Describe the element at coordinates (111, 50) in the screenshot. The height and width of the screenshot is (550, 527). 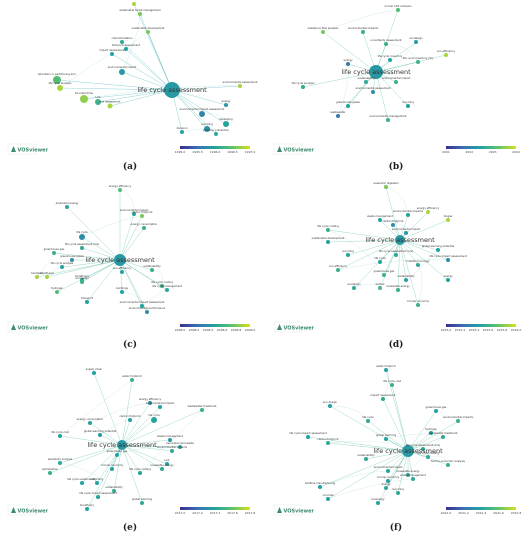
I see `label-impact-assessment: impact assessment` at that location.